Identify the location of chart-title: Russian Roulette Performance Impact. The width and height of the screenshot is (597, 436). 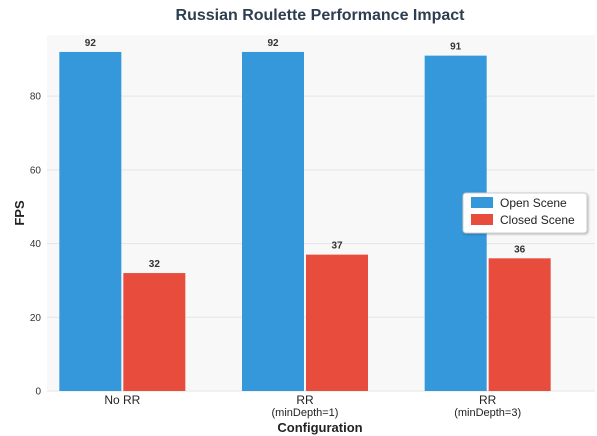
(321, 15).